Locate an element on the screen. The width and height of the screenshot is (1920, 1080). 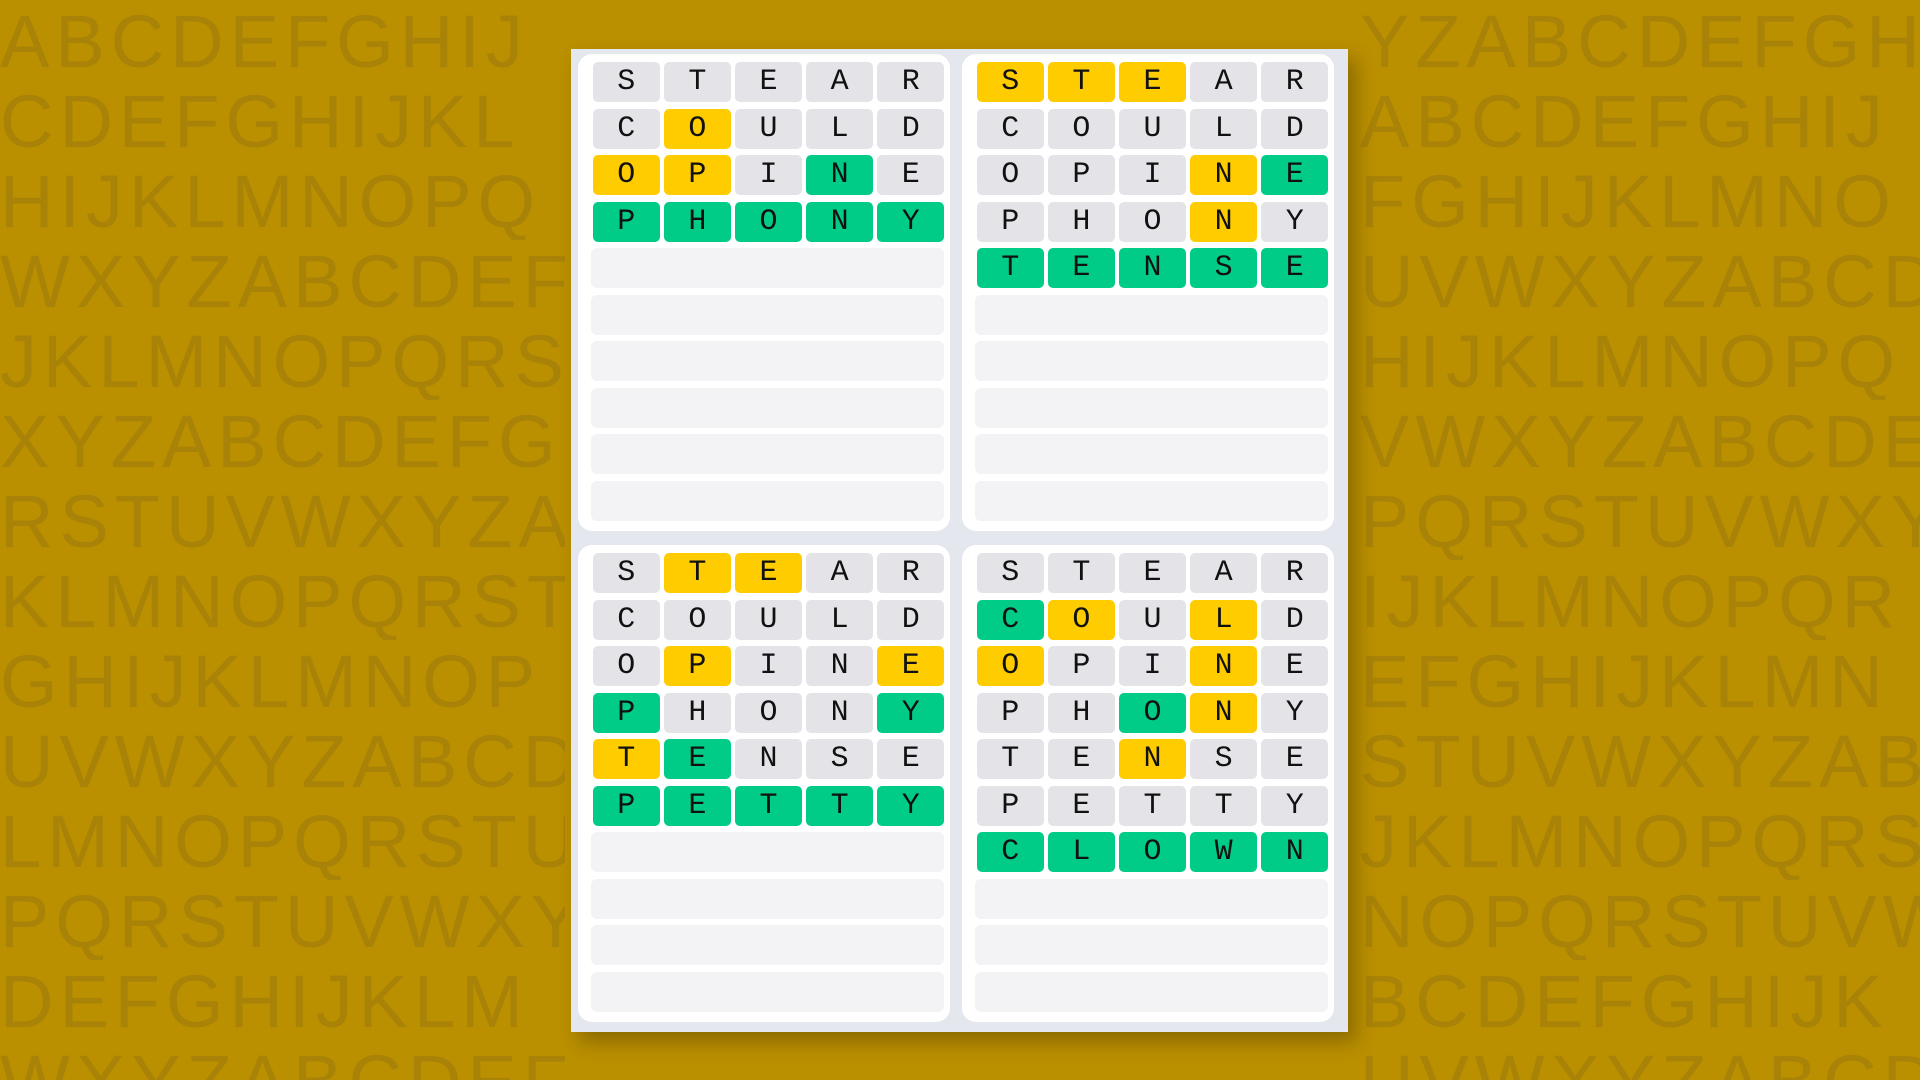
watermark-row-left: LMNOPQRSTU is located at coordinates (282, 842).